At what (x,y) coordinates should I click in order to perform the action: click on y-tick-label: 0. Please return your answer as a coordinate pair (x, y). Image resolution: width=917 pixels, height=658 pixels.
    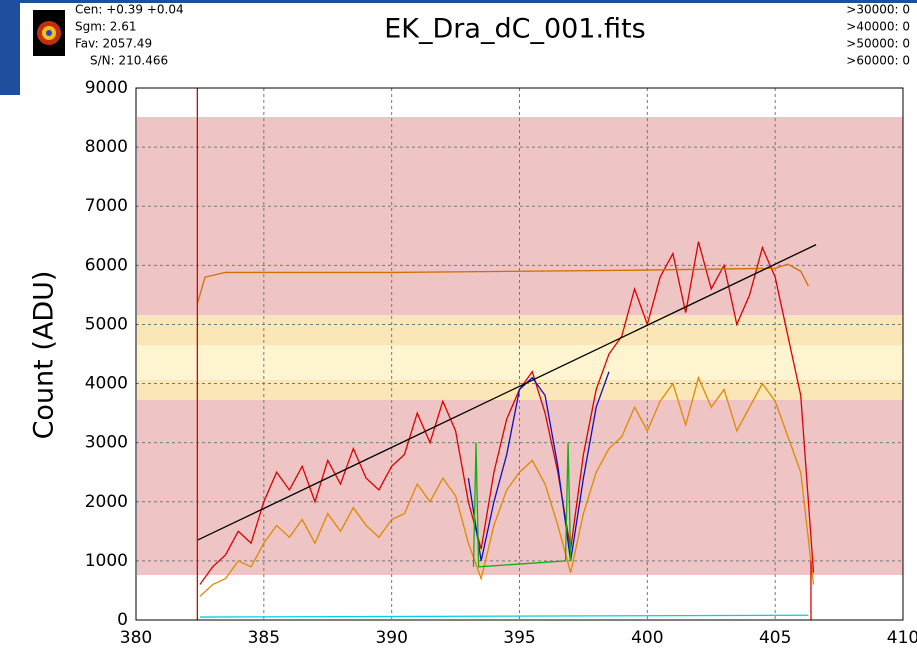
    Looking at the image, I should click on (122, 620).